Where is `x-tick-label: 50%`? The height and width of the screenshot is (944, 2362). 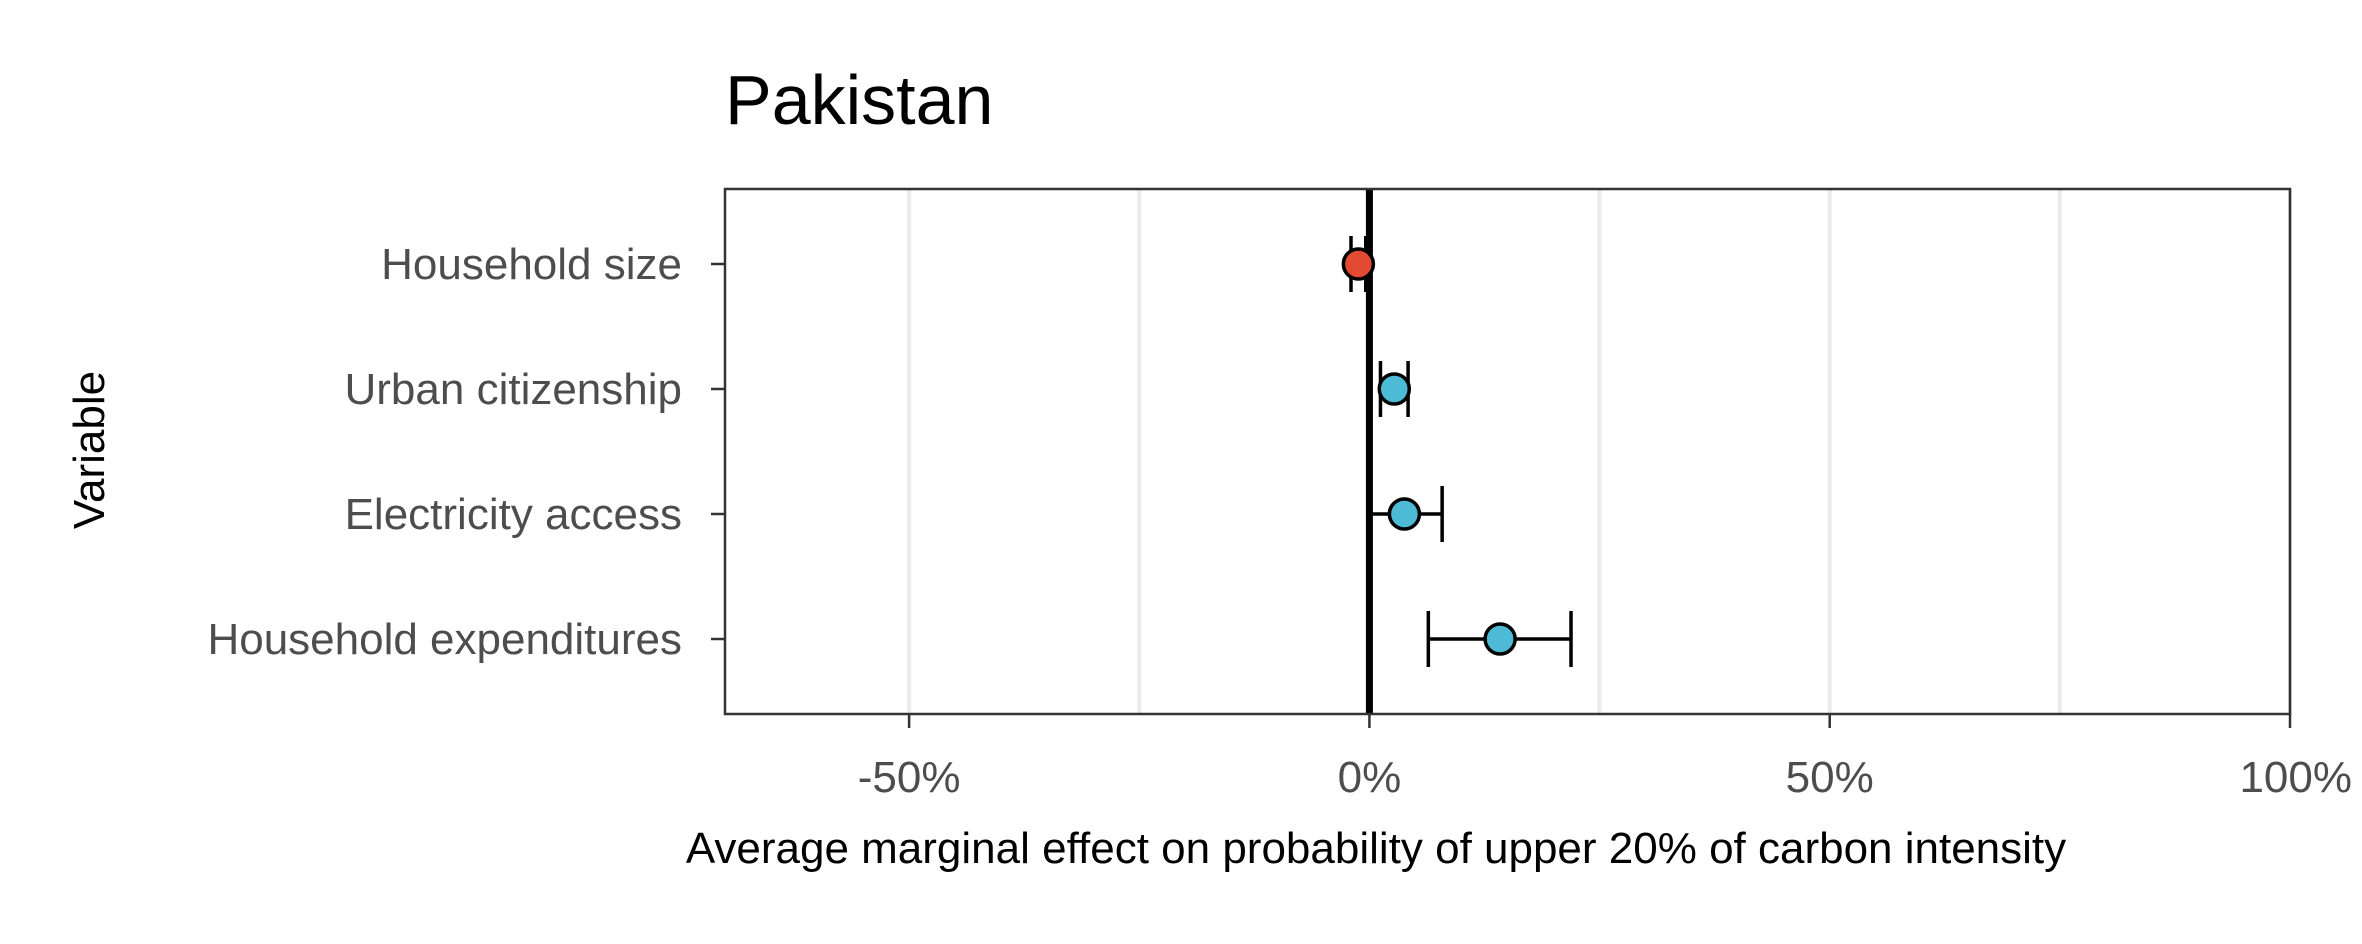
x-tick-label: 50% is located at coordinates (1830, 777).